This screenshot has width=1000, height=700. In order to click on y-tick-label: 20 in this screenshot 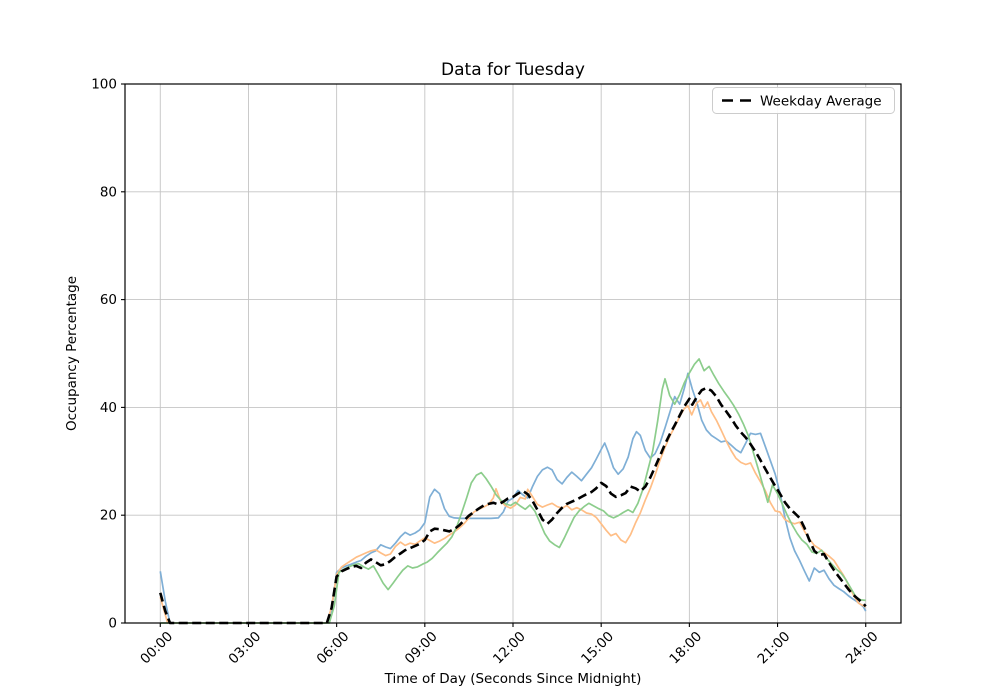, I will do `click(108, 516)`.